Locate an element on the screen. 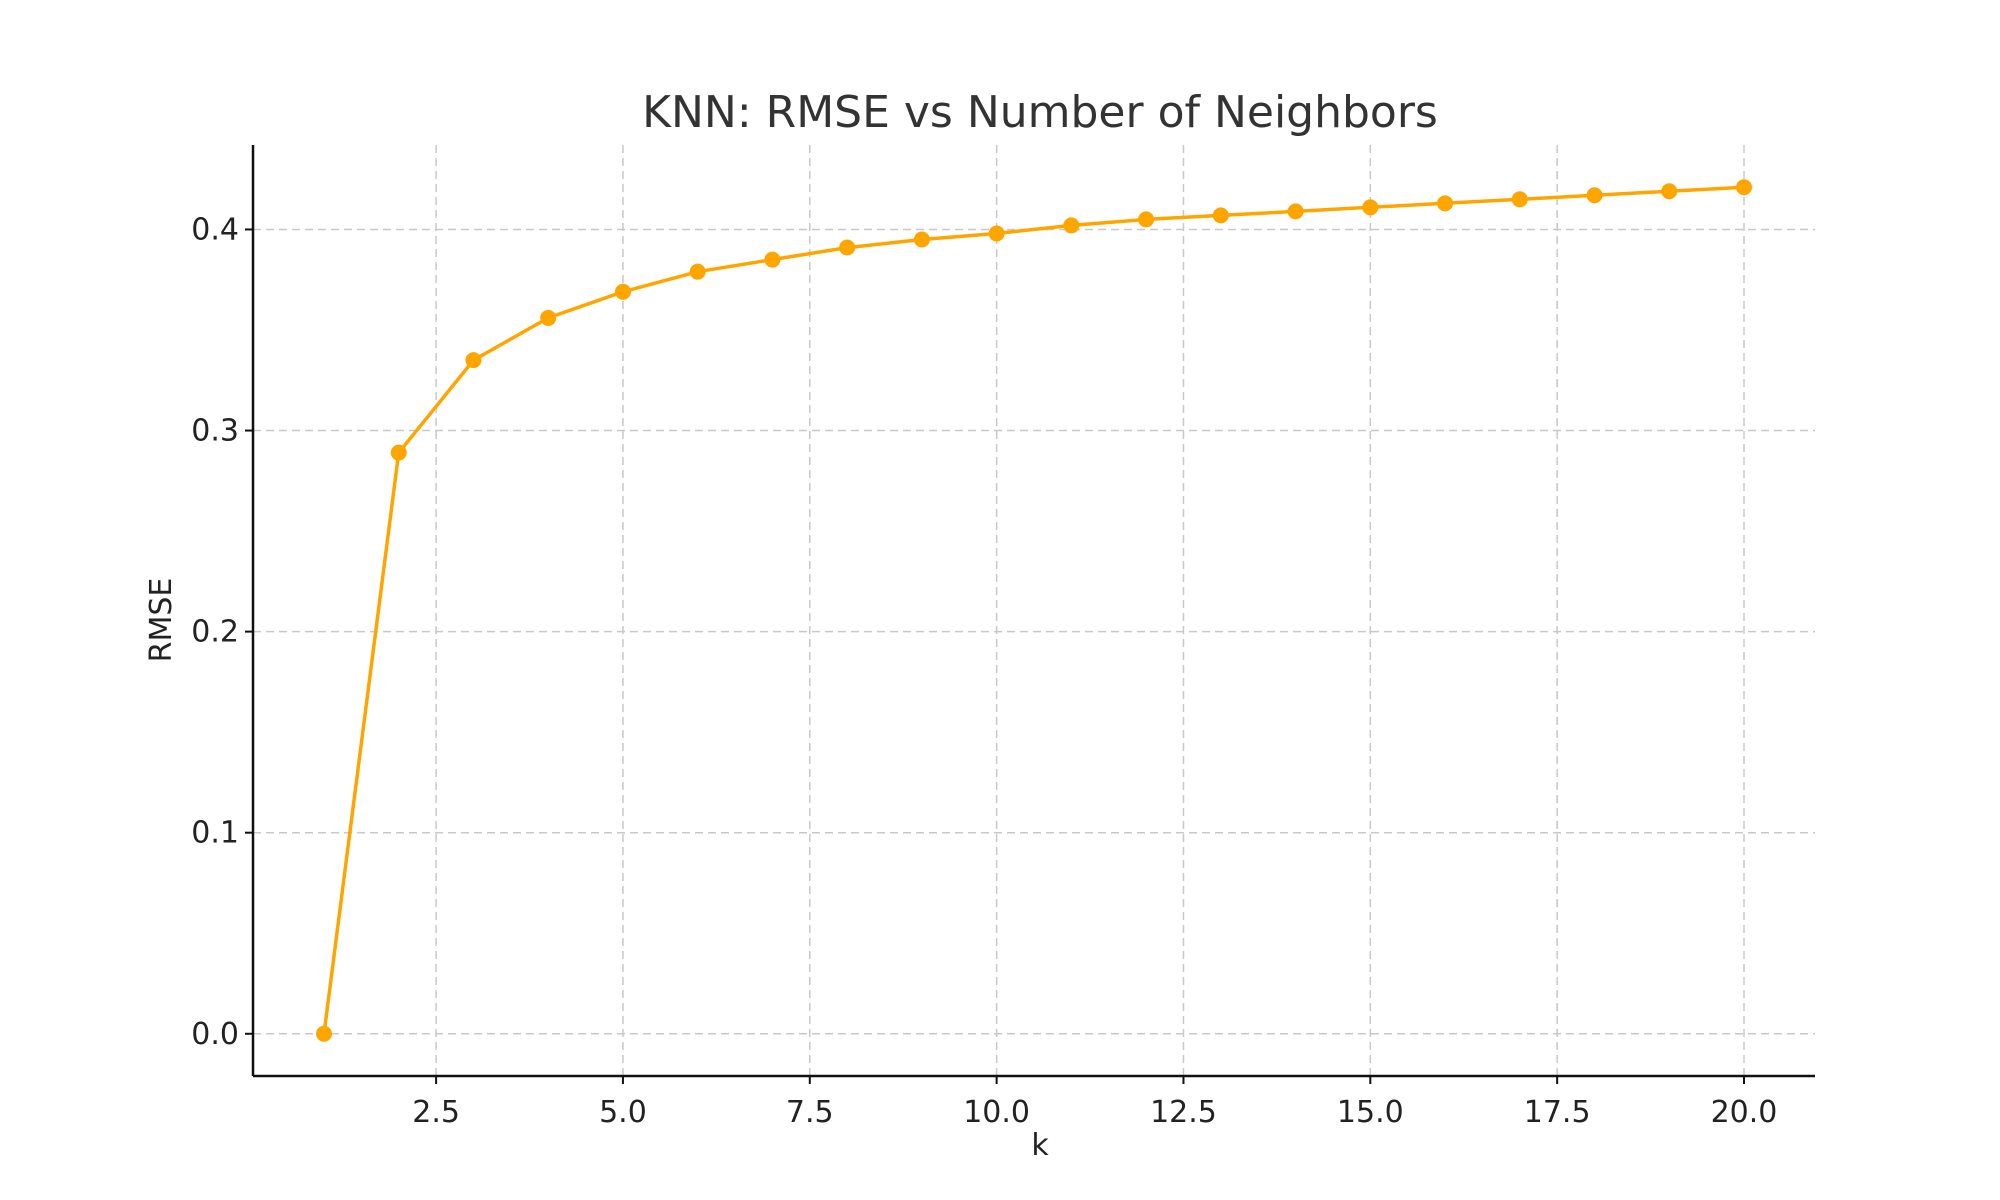 This screenshot has height=1200, width=2000. y-tick-label-1: 0.1 is located at coordinates (215, 833).